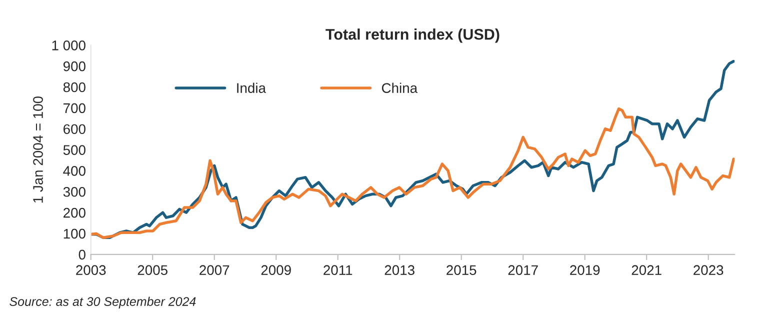 This screenshot has height=318, width=770. What do you see at coordinates (413, 35) in the screenshot?
I see `chart-title: Total return index (USD)` at bounding box center [413, 35].